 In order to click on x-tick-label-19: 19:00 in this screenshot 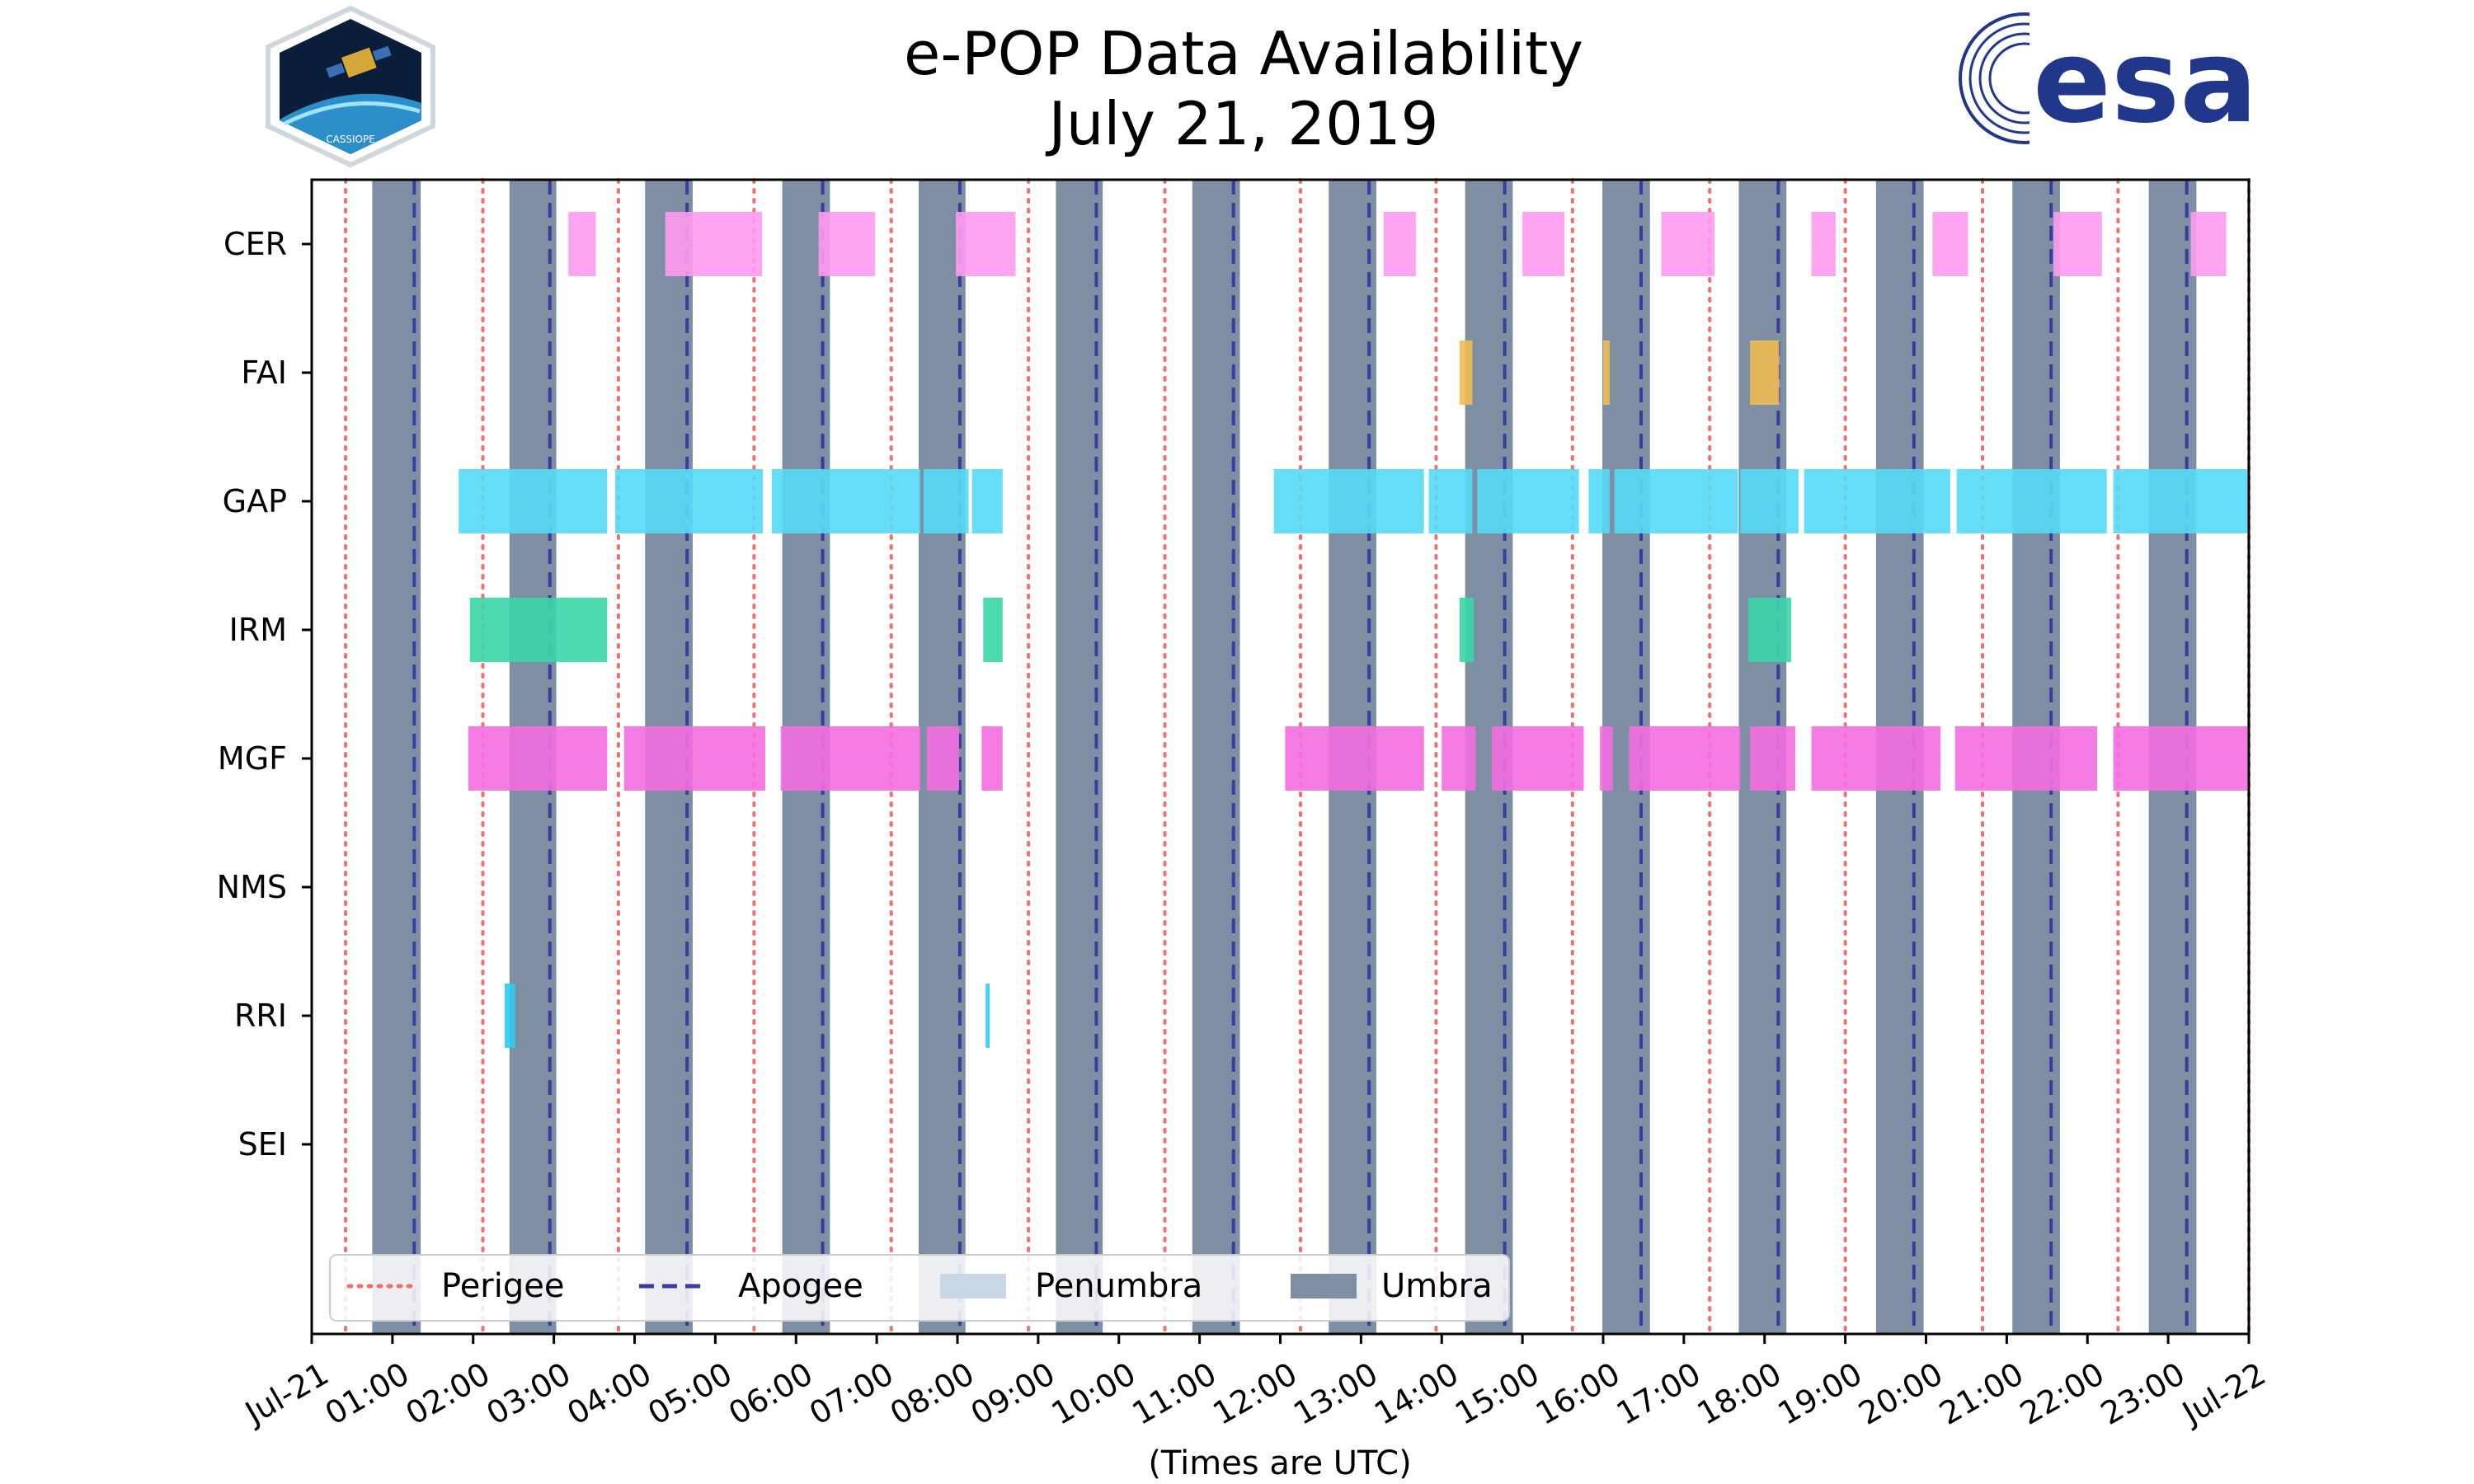, I will do `click(1819, 1393)`.